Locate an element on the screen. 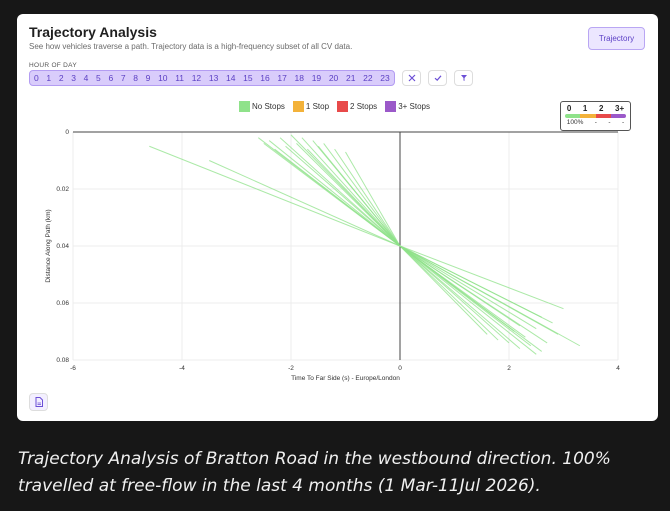 This screenshot has height=511, width=670. stop-summary-header: 0 is located at coordinates (569, 108).